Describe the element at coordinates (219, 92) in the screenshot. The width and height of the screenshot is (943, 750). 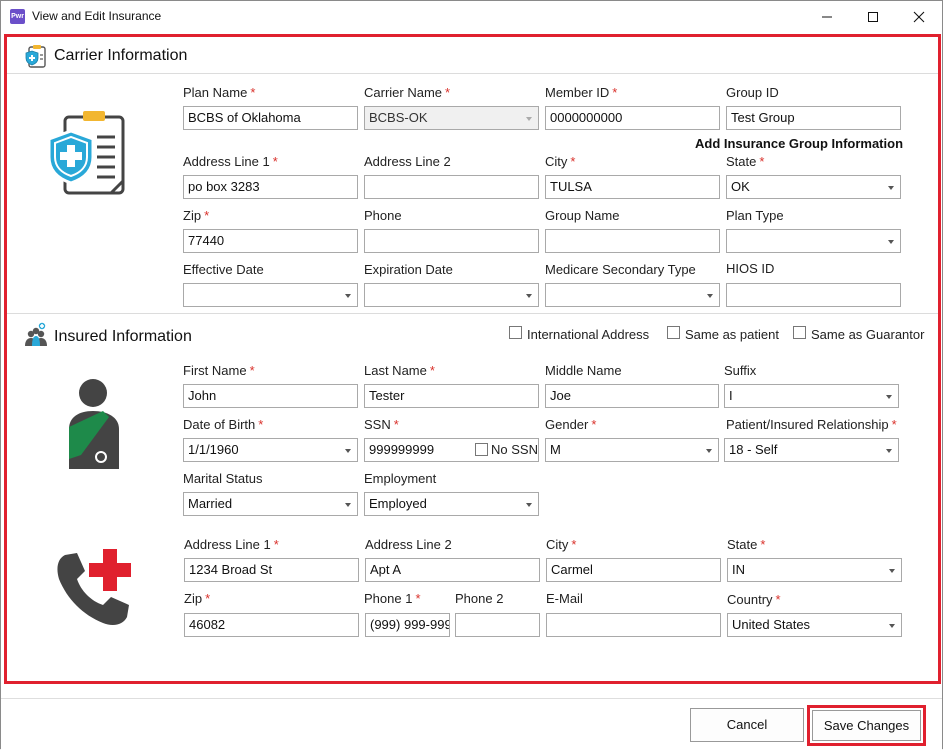
I see `plan-name-label: Plan Name *` at that location.